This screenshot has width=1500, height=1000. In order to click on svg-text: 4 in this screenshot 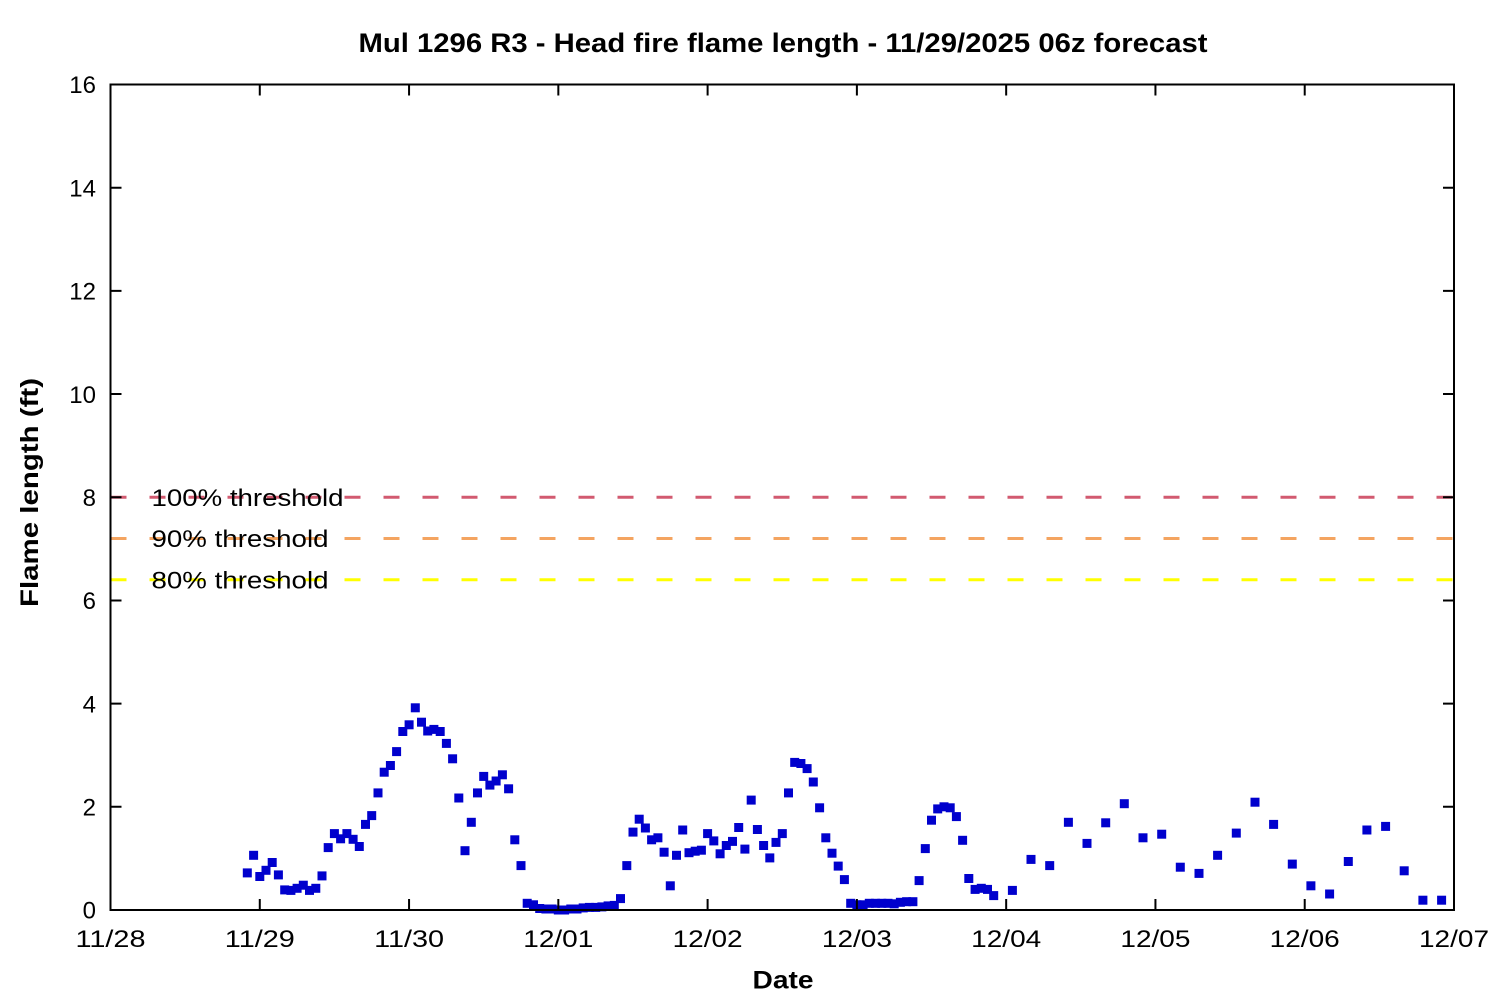, I will do `click(89, 704)`.